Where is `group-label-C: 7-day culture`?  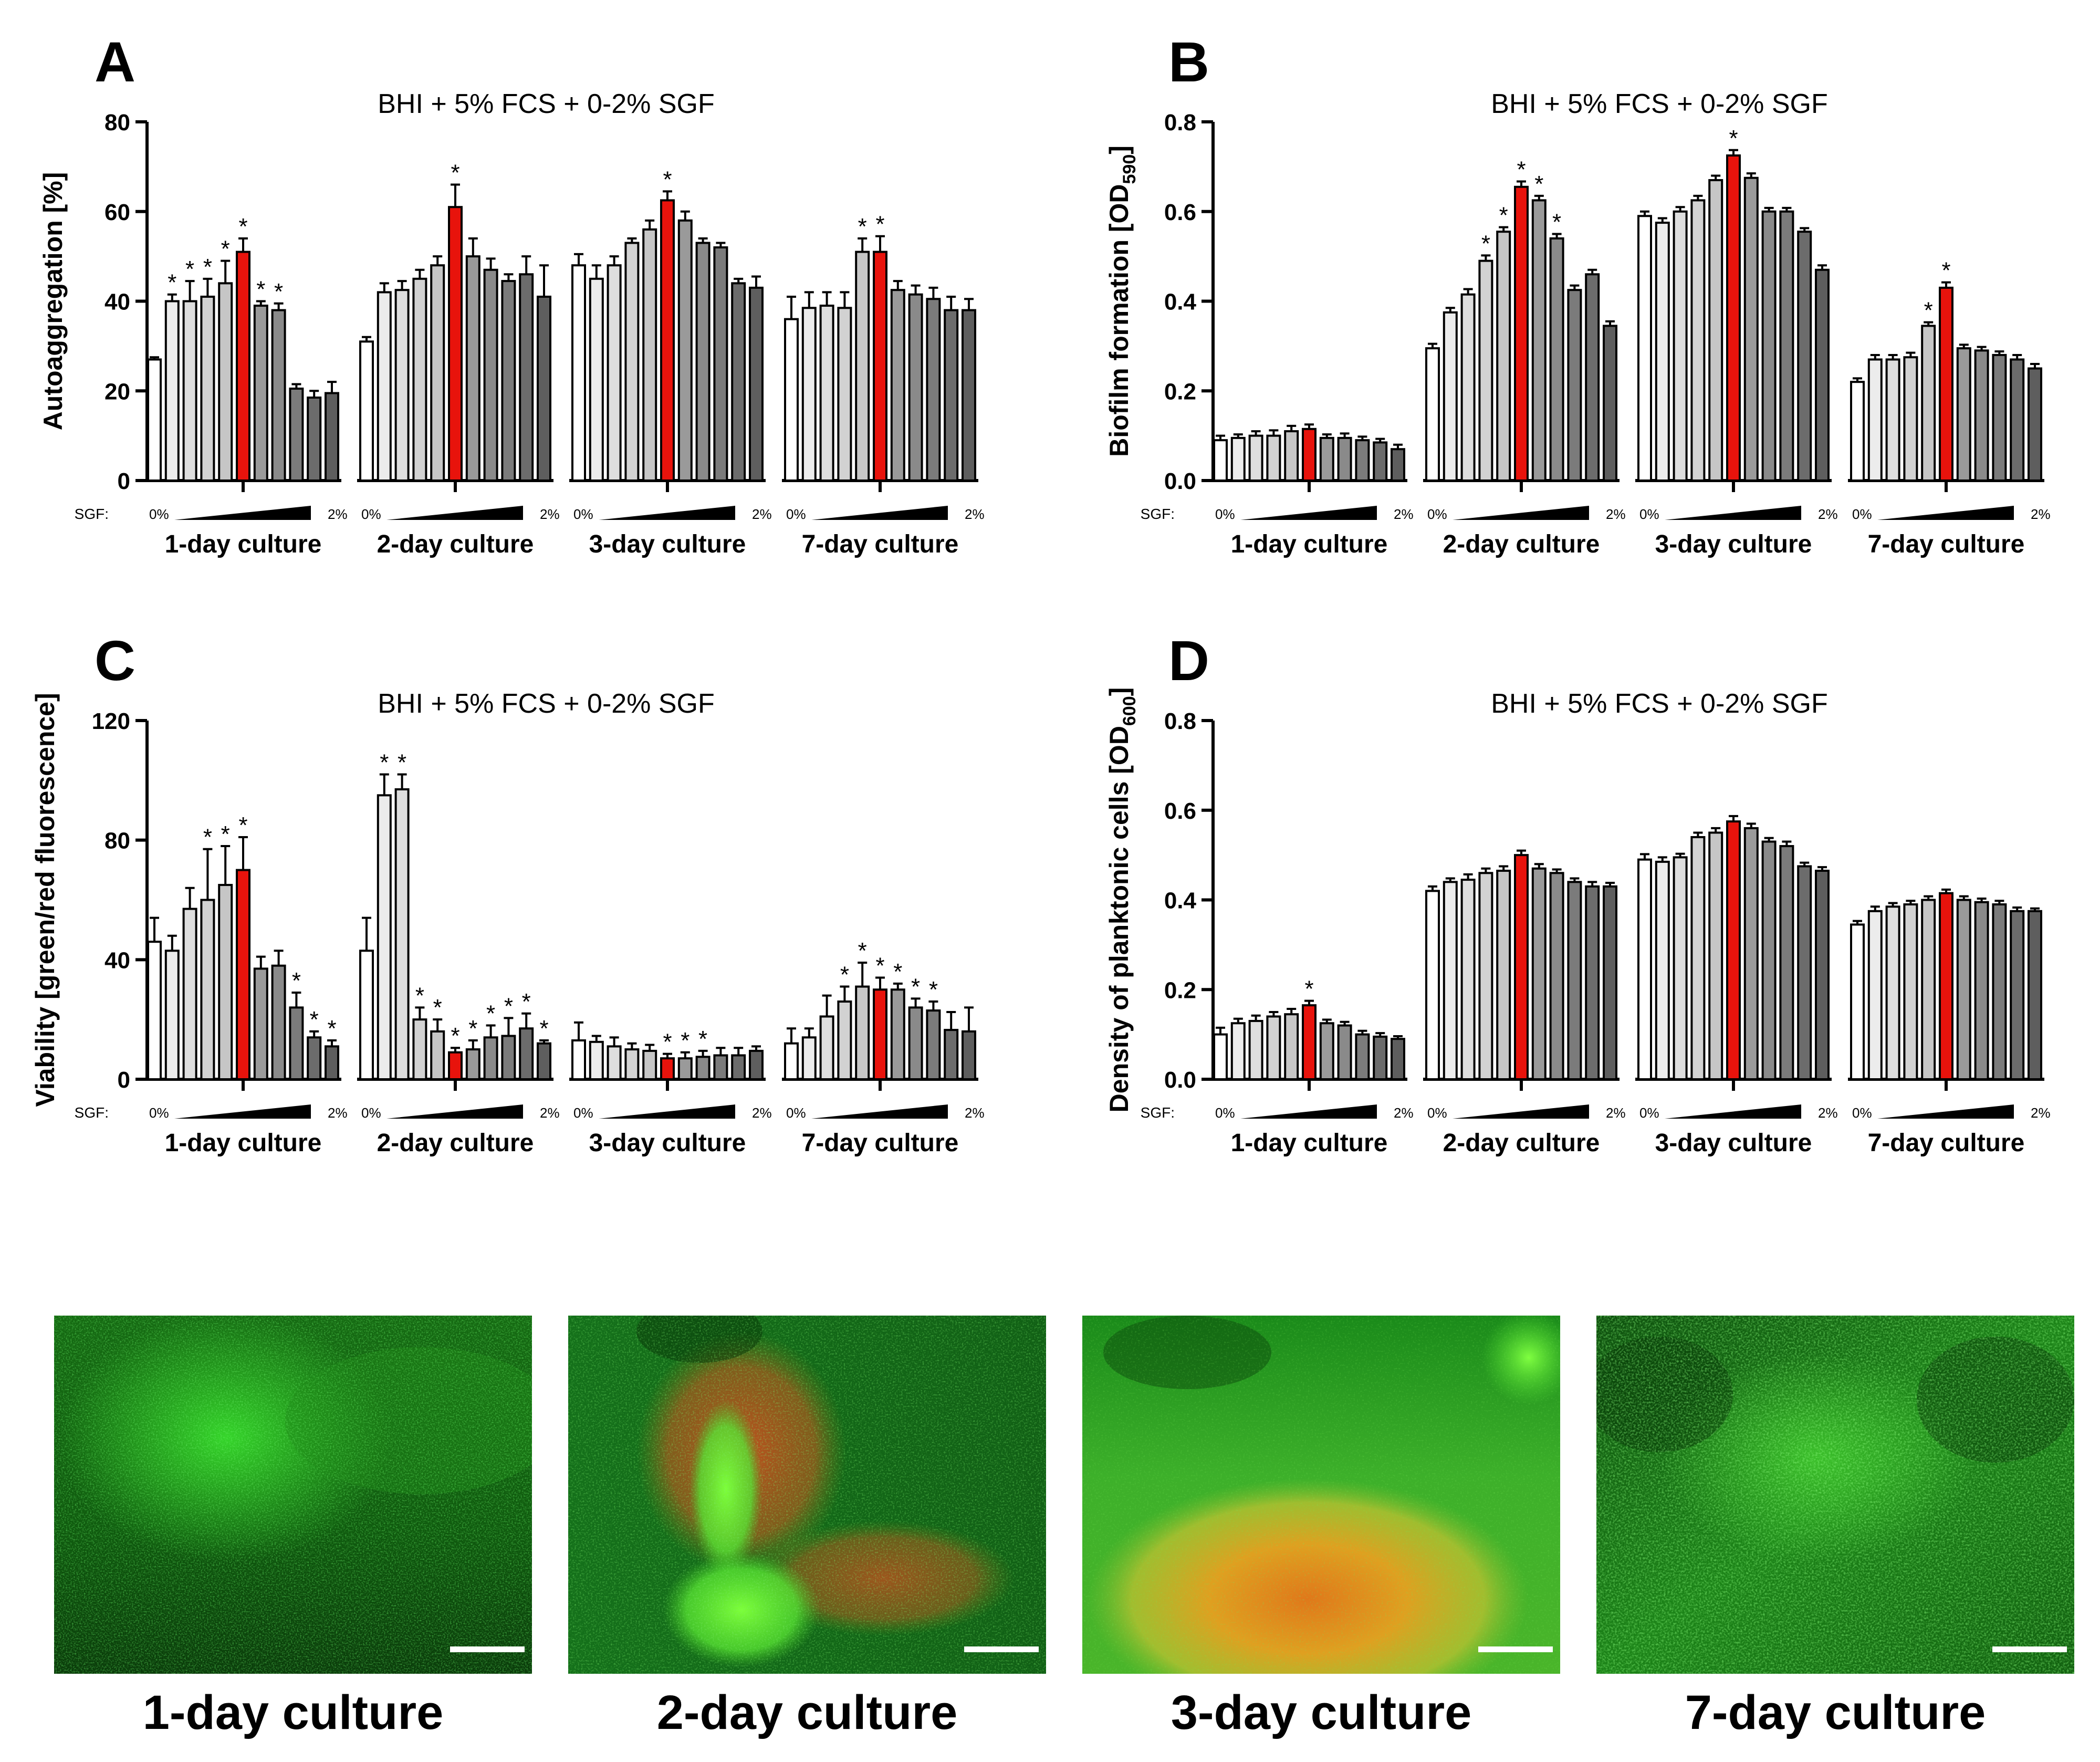
group-label-C: 7-day culture is located at coordinates (880, 1143).